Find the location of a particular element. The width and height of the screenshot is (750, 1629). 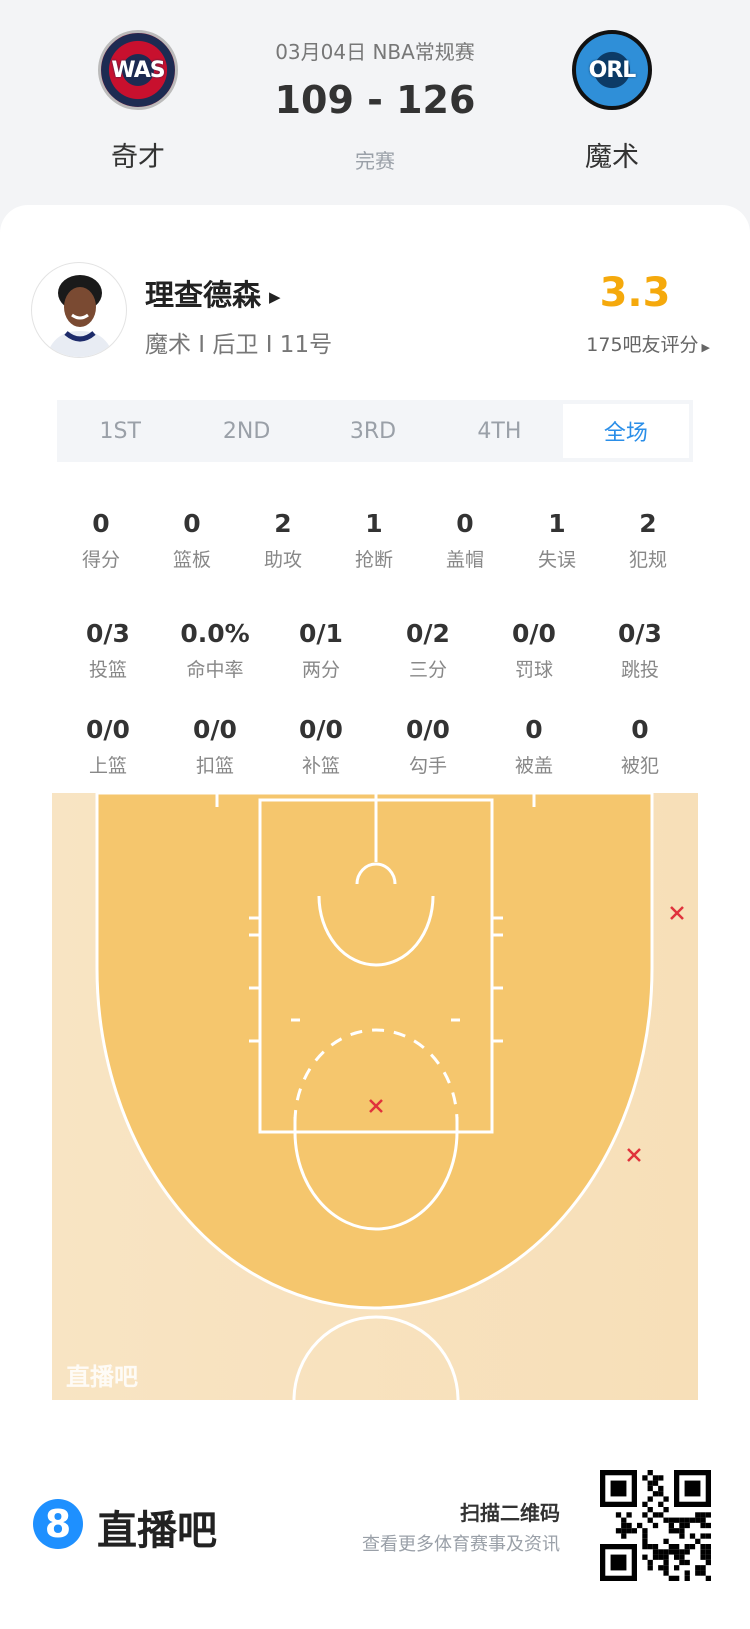

stat-label: 助攻 is located at coordinates (282, 560).